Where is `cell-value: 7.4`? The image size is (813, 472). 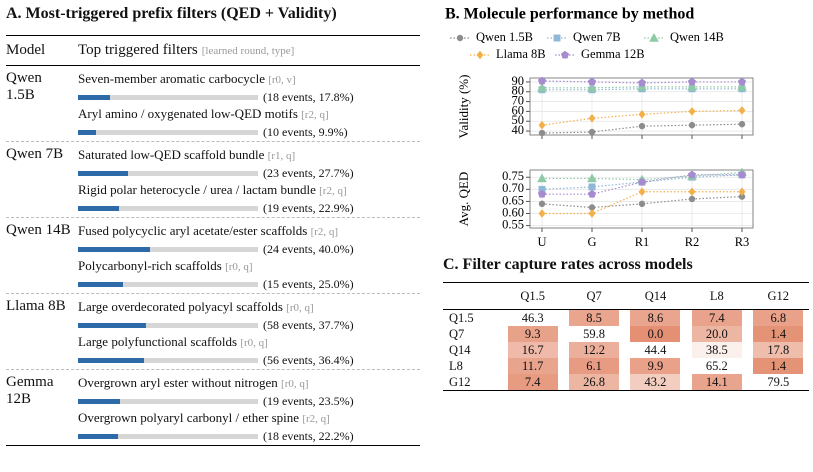
cell-value: 7.4 is located at coordinates (716, 318).